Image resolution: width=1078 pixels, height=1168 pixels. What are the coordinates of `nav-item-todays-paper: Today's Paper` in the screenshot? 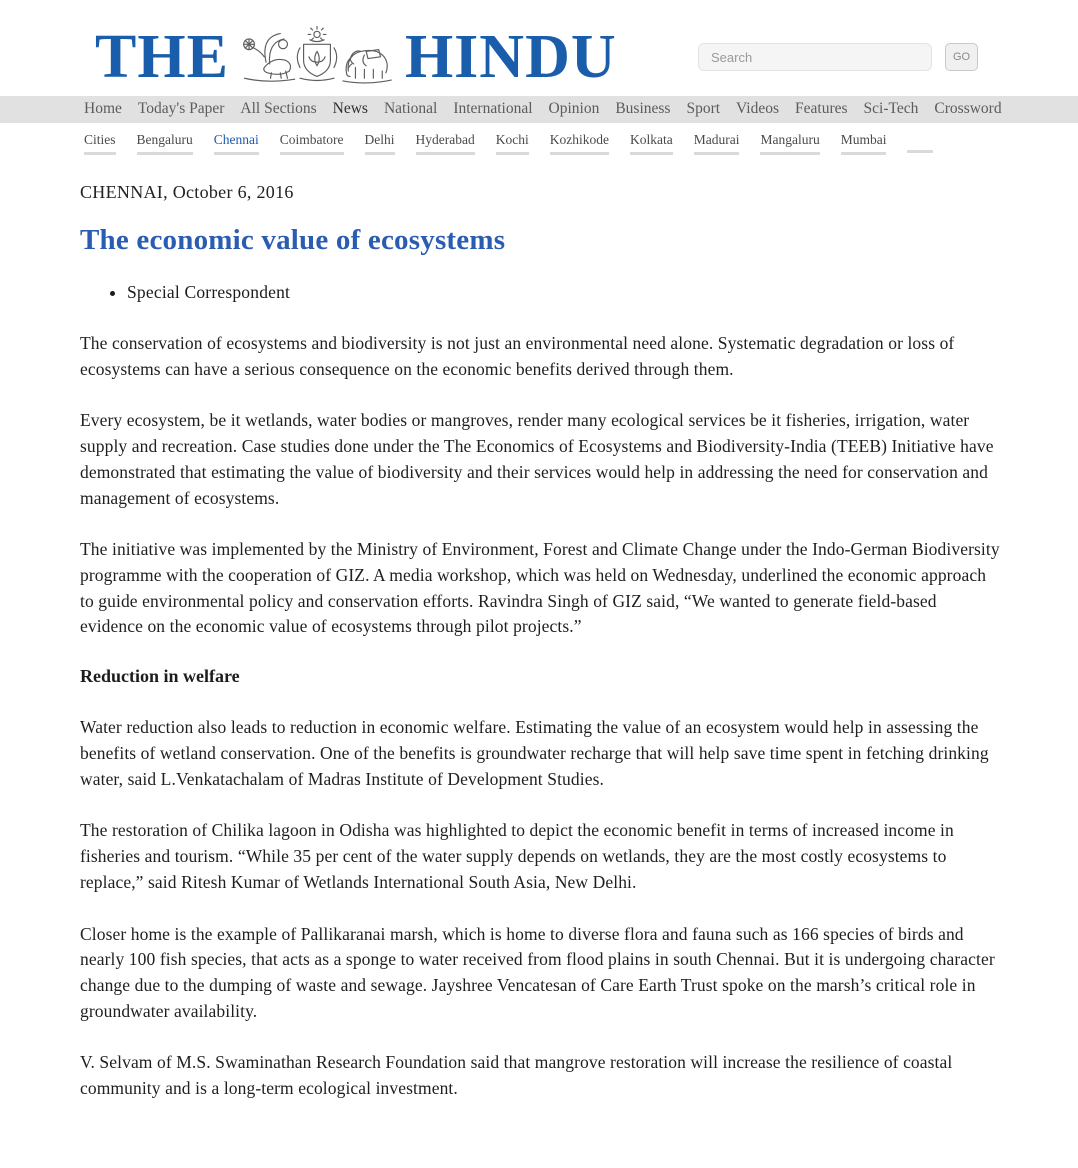 It's located at (181, 108).